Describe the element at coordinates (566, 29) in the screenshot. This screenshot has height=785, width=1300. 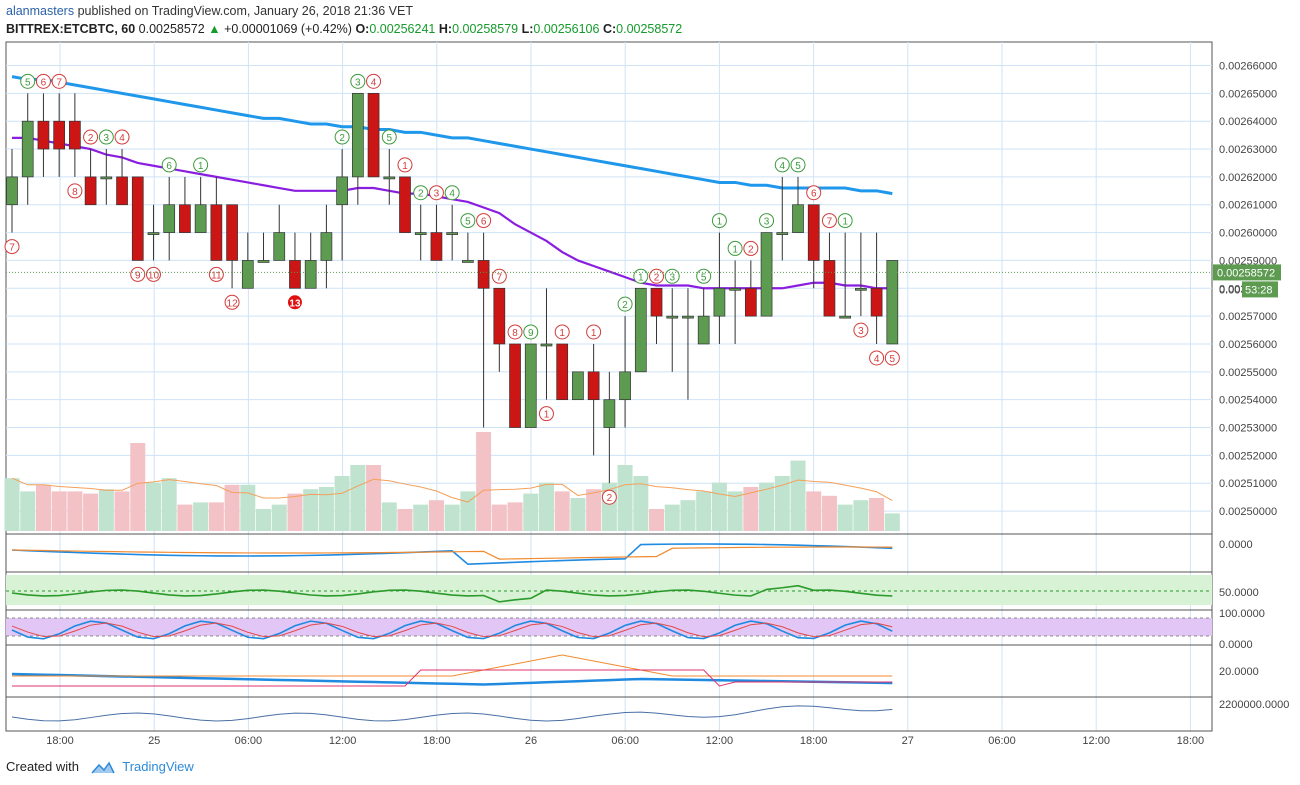
I see `low-value: 0.00256106` at that location.